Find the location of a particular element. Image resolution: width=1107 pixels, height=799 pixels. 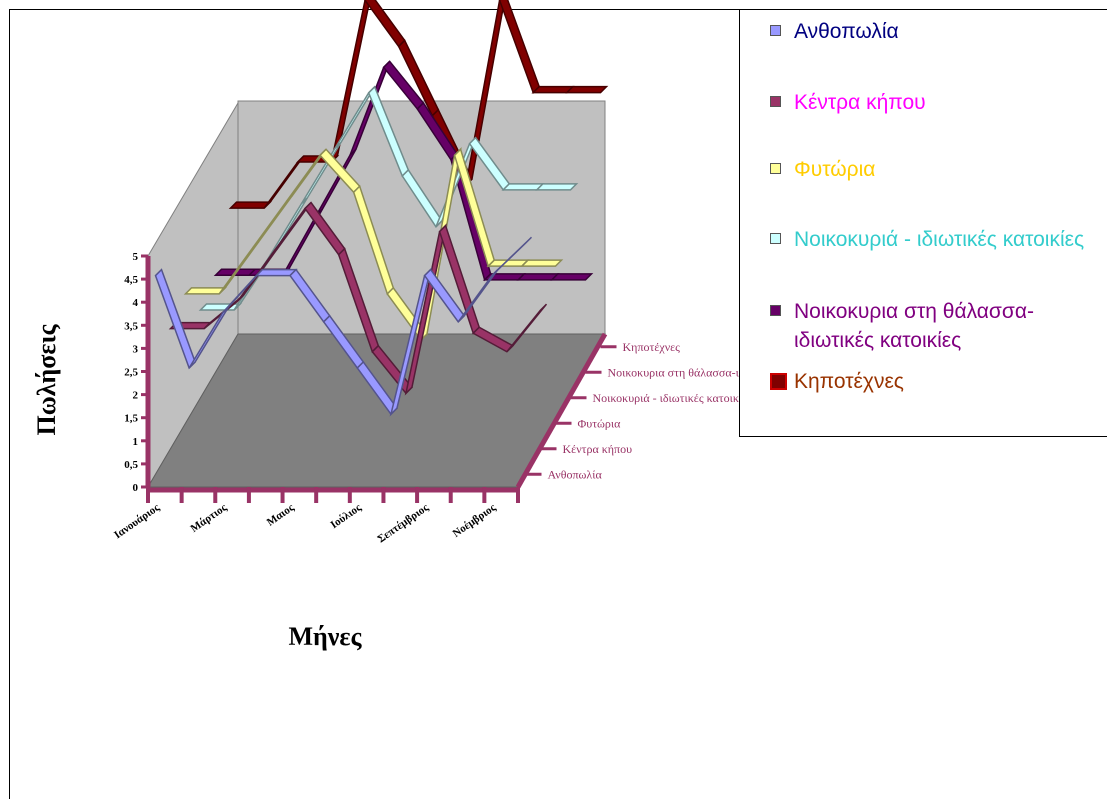

depth-tick-label: Φυτώρια is located at coordinates (600, 423).